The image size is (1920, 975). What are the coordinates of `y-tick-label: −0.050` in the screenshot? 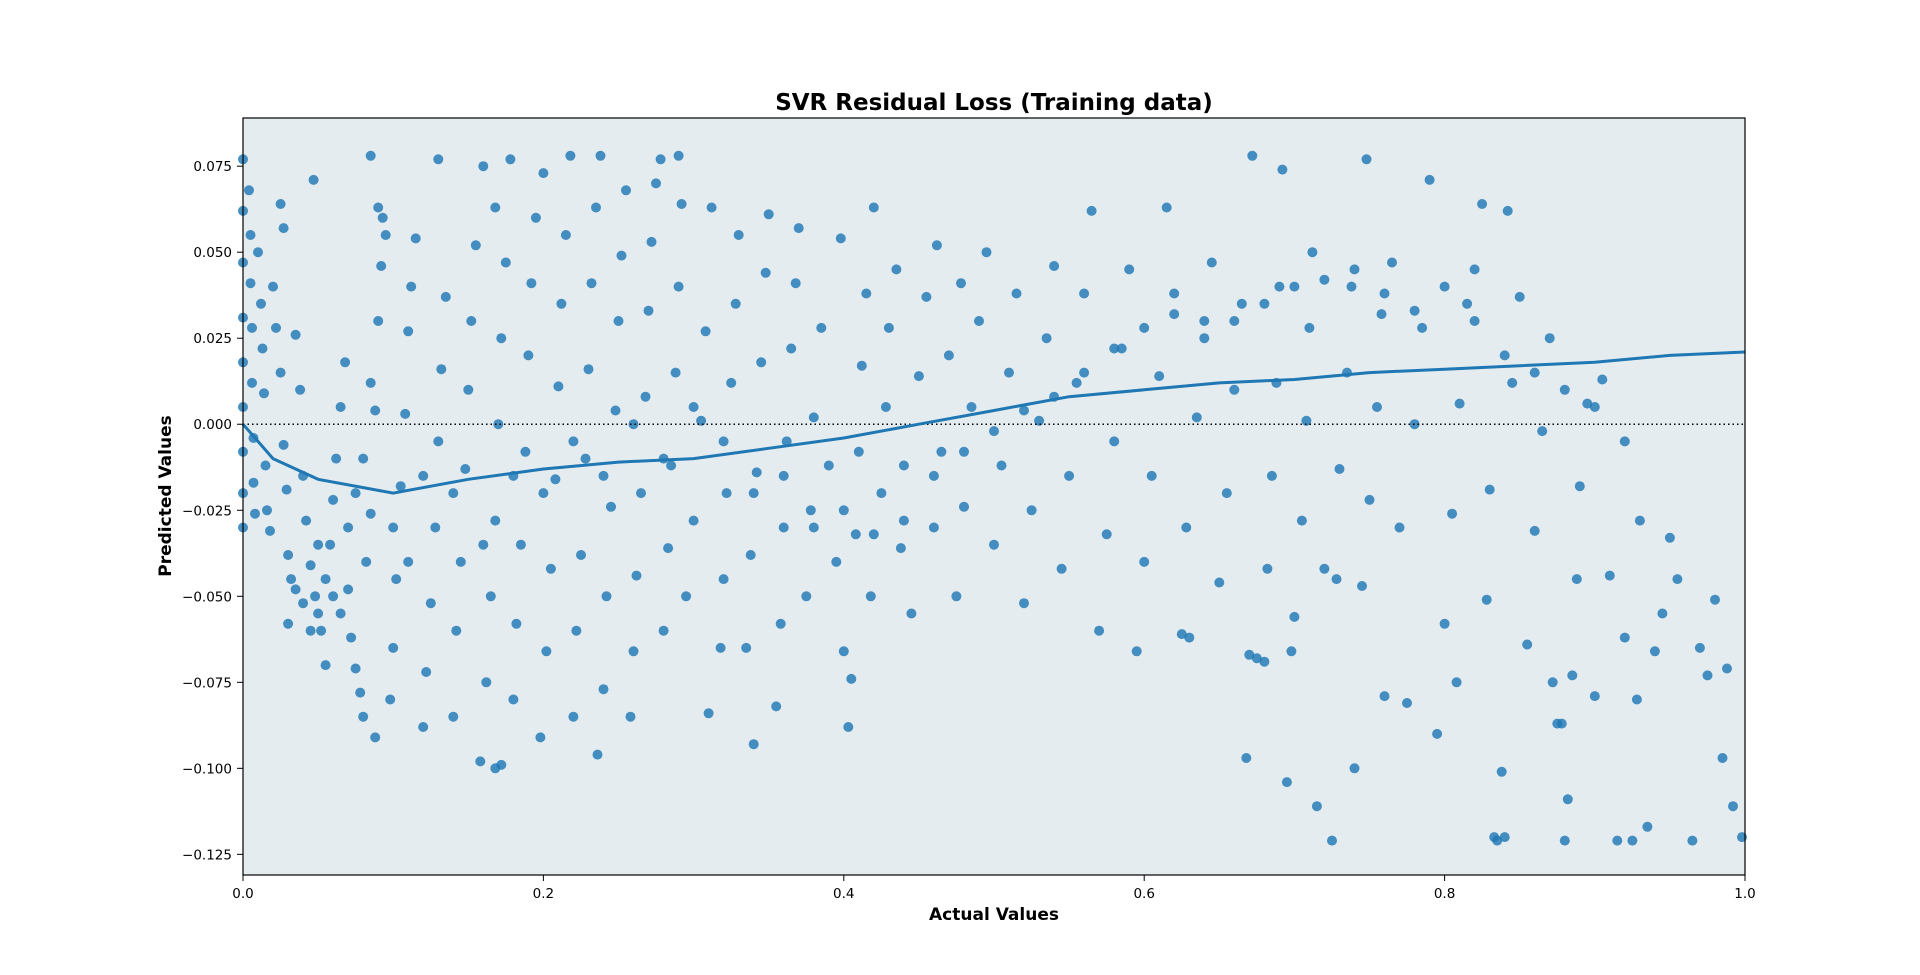 It's located at (207, 597).